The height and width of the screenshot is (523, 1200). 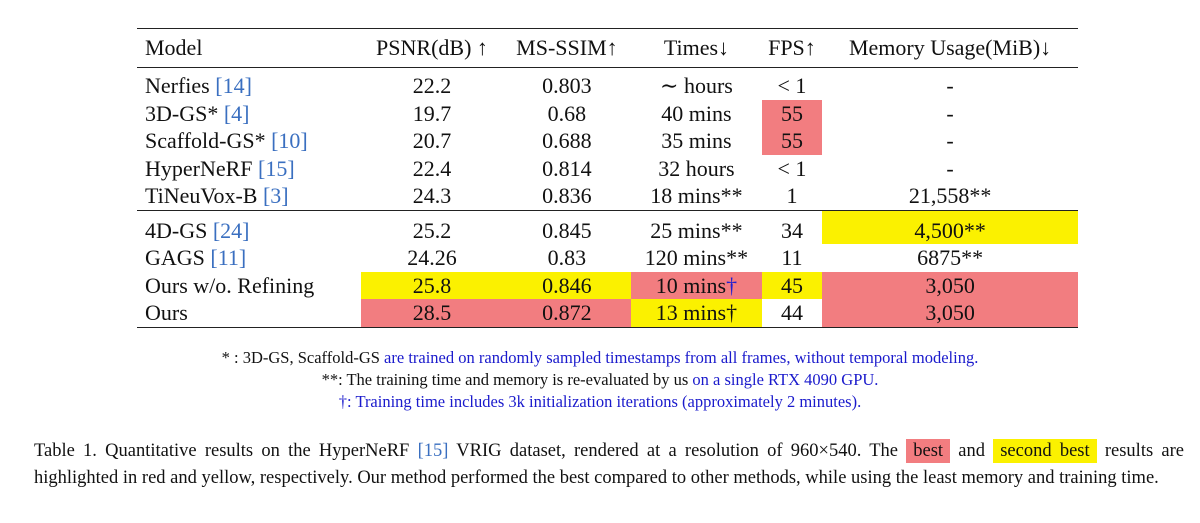 What do you see at coordinates (231, 230) in the screenshot?
I see `citation-link: [24]` at bounding box center [231, 230].